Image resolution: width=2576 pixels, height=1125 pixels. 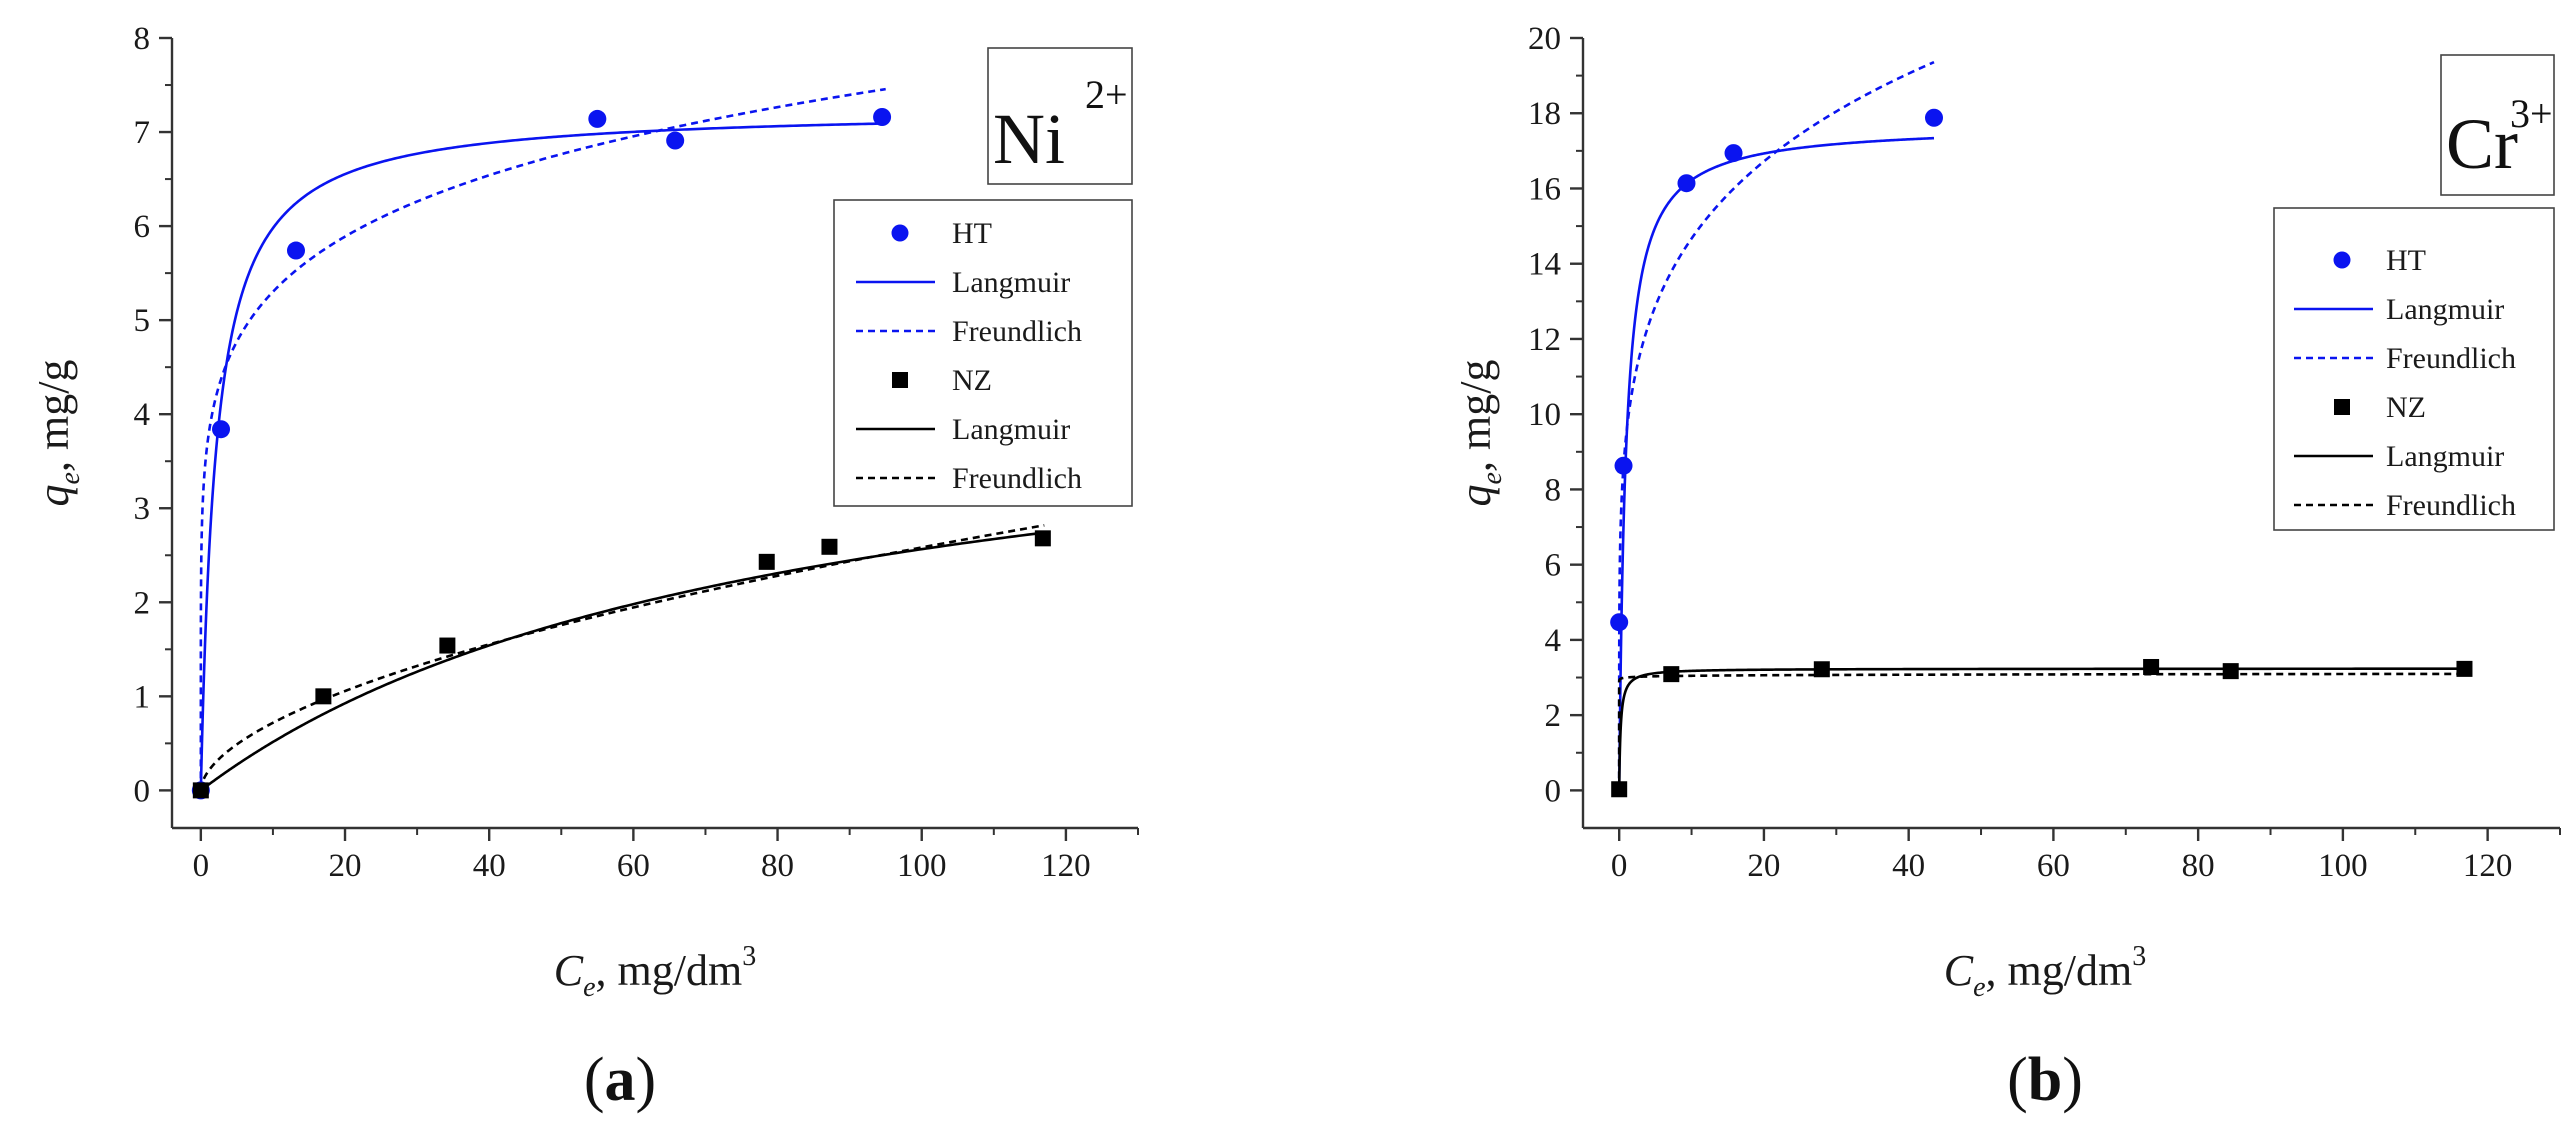 What do you see at coordinates (1106, 94) in the screenshot?
I see `ion-charge: 2+` at bounding box center [1106, 94].